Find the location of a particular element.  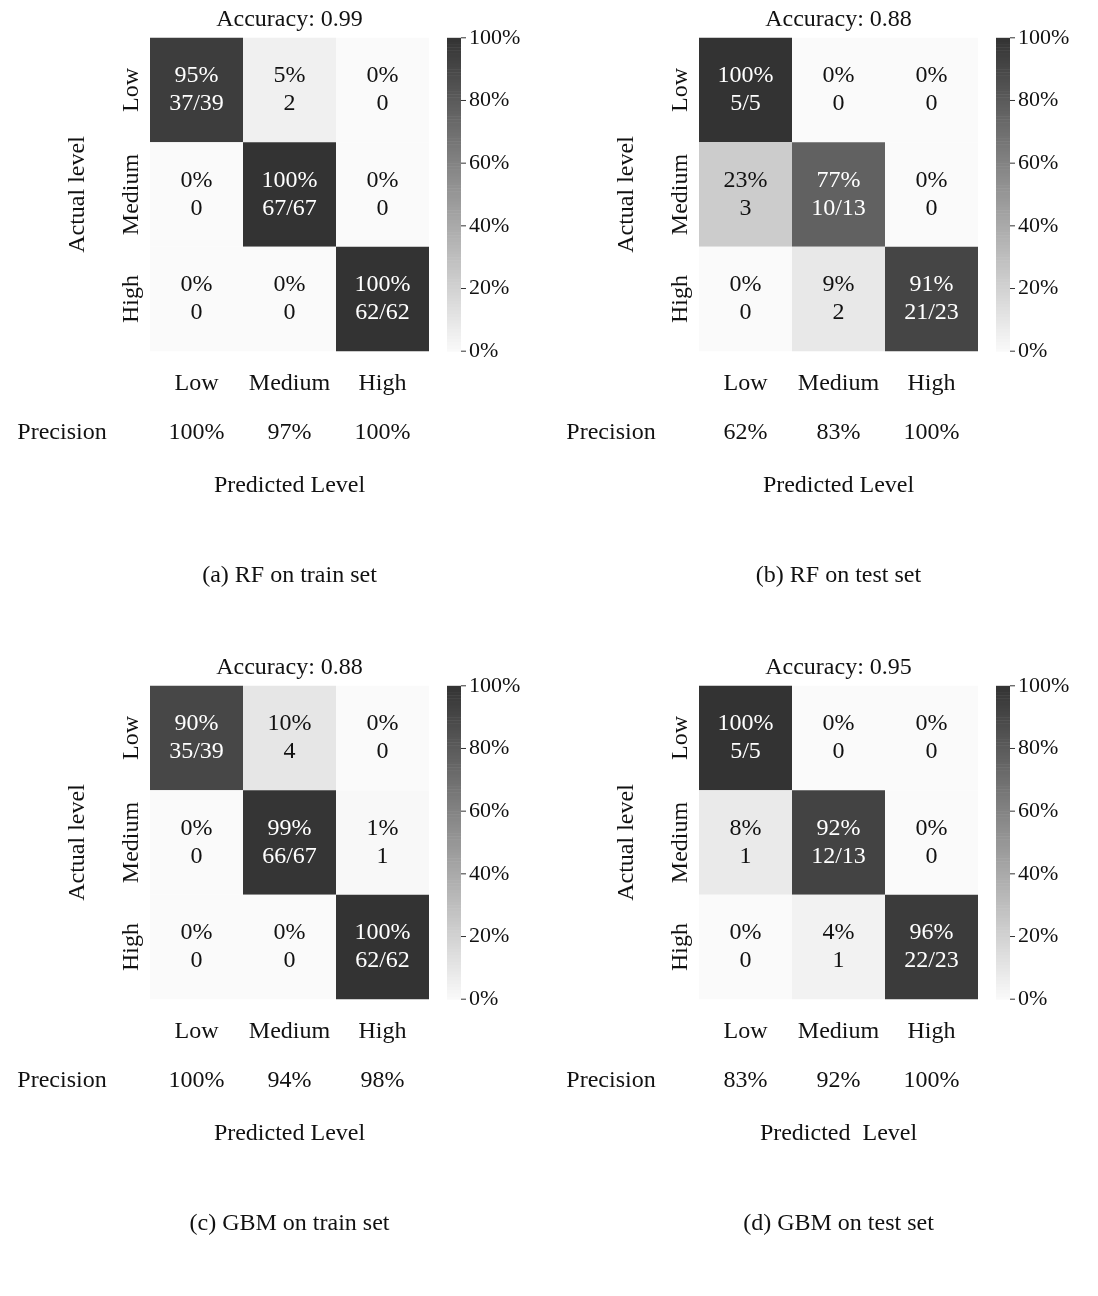

data-label: 92% 12/13 is located at coordinates (838, 840).